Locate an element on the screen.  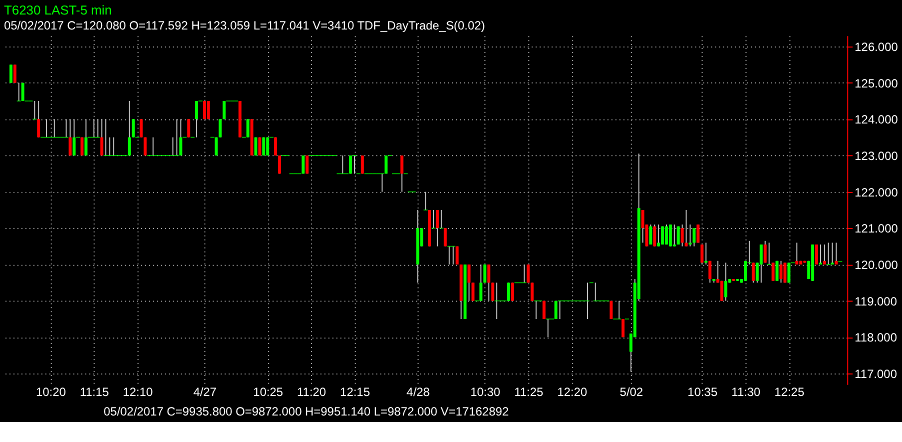
x-tick-label: 10:30 is located at coordinates (485, 391).